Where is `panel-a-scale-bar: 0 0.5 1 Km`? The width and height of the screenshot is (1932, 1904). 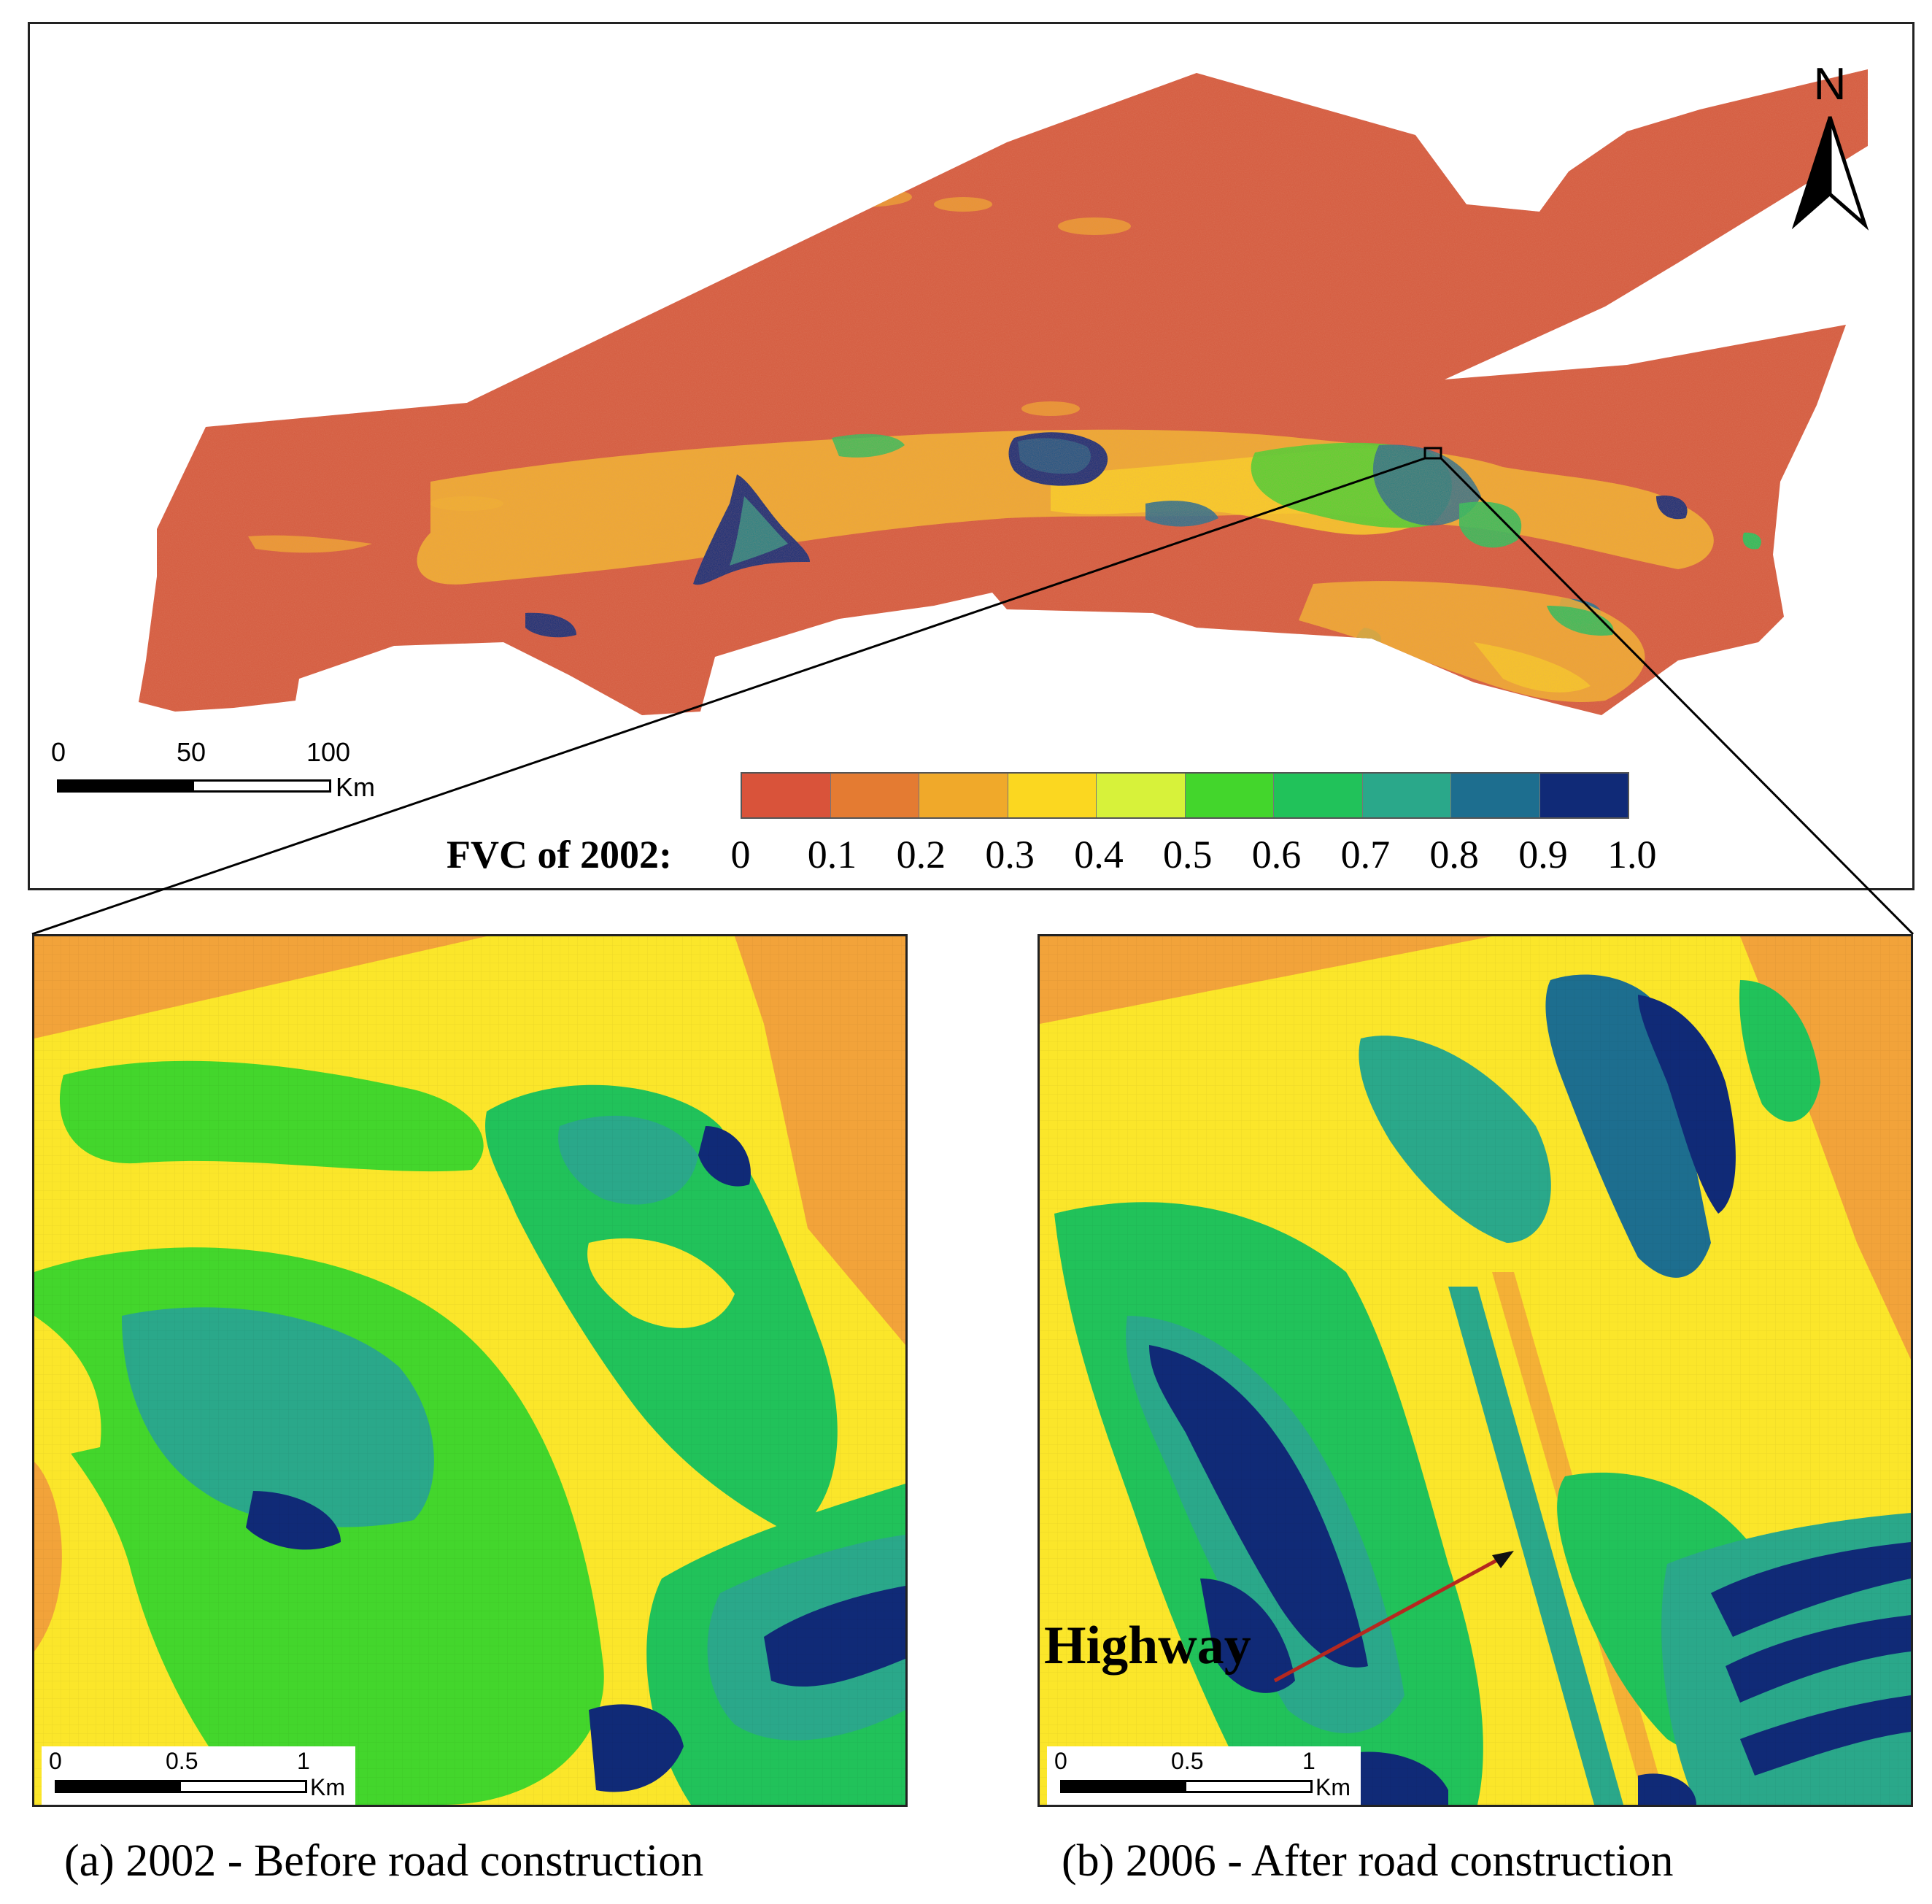 panel-a-scale-bar: 0 0.5 1 Km is located at coordinates (198, 1776).